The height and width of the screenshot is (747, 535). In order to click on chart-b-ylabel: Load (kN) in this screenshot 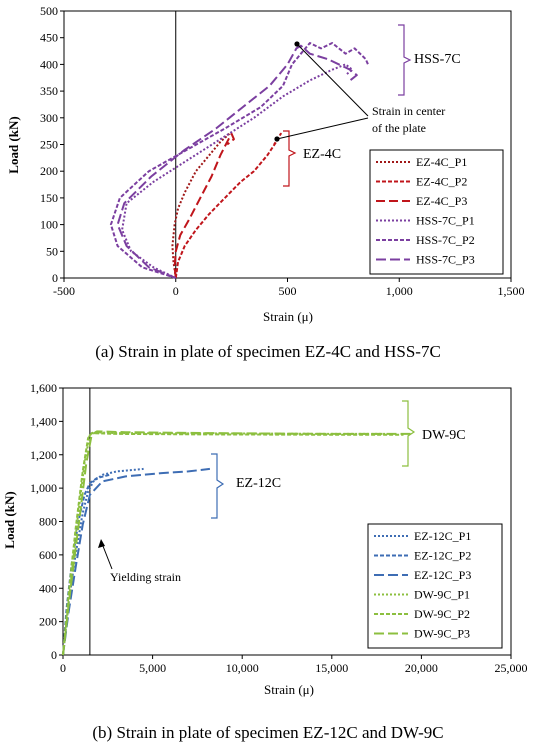, I will do `click(9, 519)`.